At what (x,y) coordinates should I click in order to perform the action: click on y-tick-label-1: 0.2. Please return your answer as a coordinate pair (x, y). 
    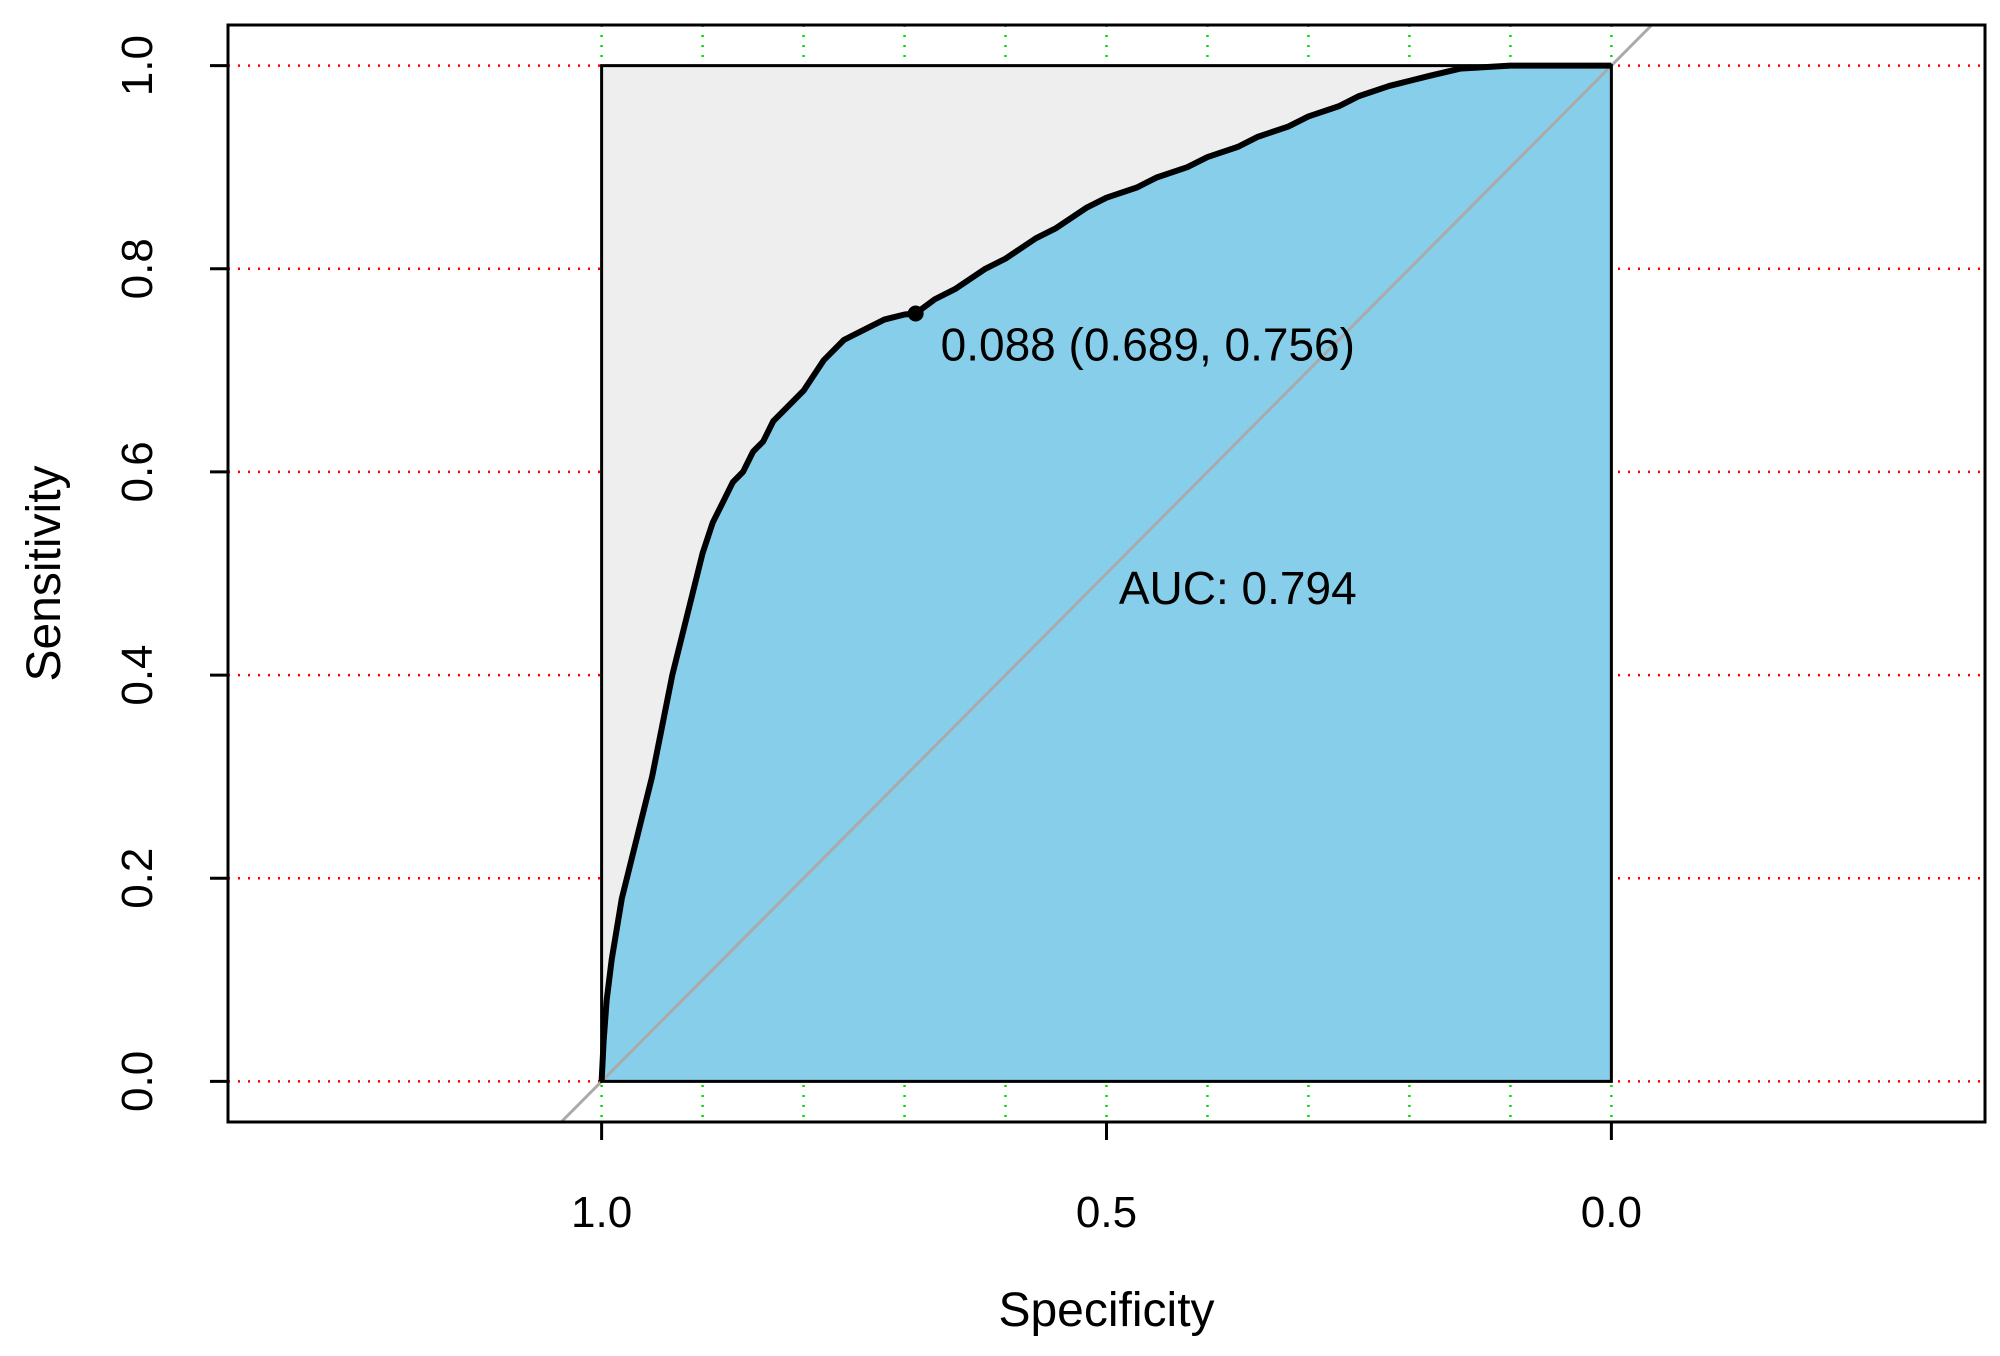
    Looking at the image, I should click on (137, 878).